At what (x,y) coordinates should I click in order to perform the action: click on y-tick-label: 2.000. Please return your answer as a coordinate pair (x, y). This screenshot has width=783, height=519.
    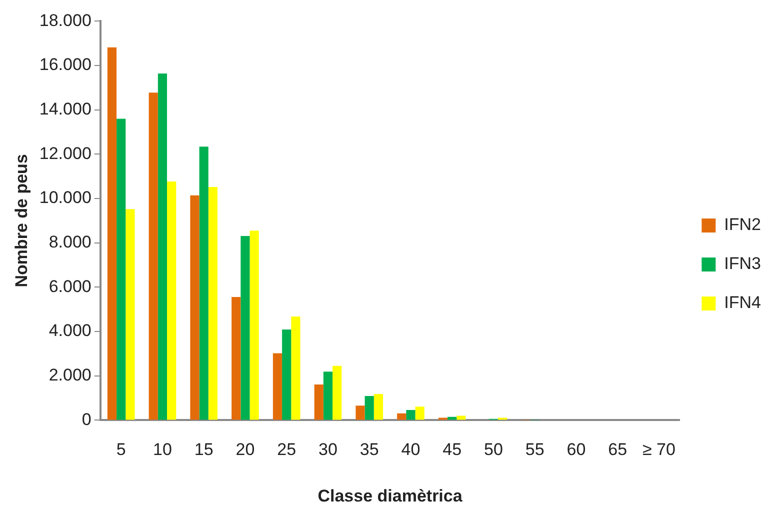
    Looking at the image, I should click on (70, 375).